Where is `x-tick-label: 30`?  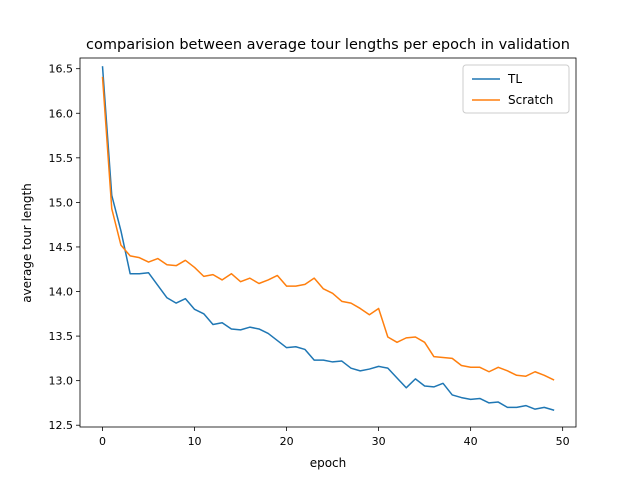 x-tick-label: 30 is located at coordinates (379, 441).